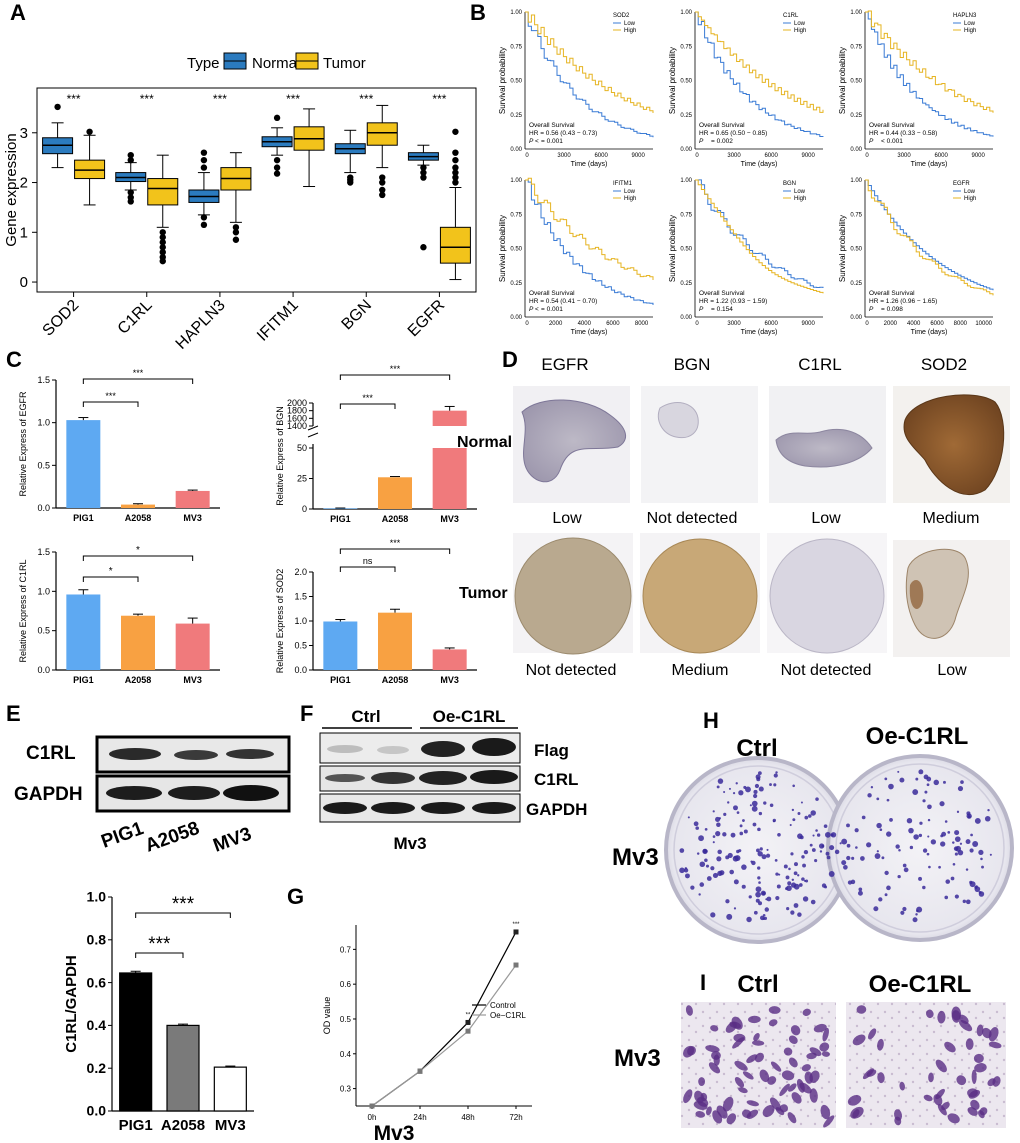 Image resolution: width=1020 pixels, height=1143 pixels. I want to click on c-c1rl-ylabel: Relative Express of C1RL, so click(23, 610).